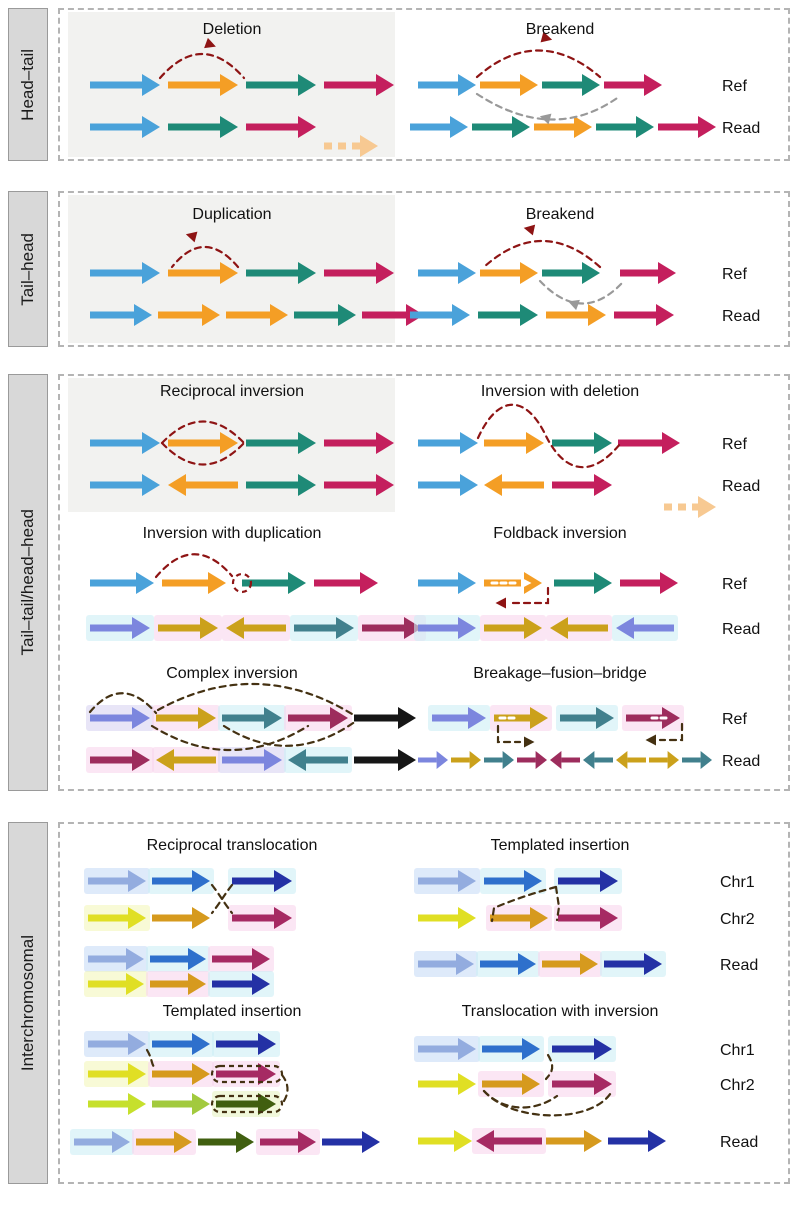  I want to click on diagram-title: Inversion with duplication, so click(232, 533).